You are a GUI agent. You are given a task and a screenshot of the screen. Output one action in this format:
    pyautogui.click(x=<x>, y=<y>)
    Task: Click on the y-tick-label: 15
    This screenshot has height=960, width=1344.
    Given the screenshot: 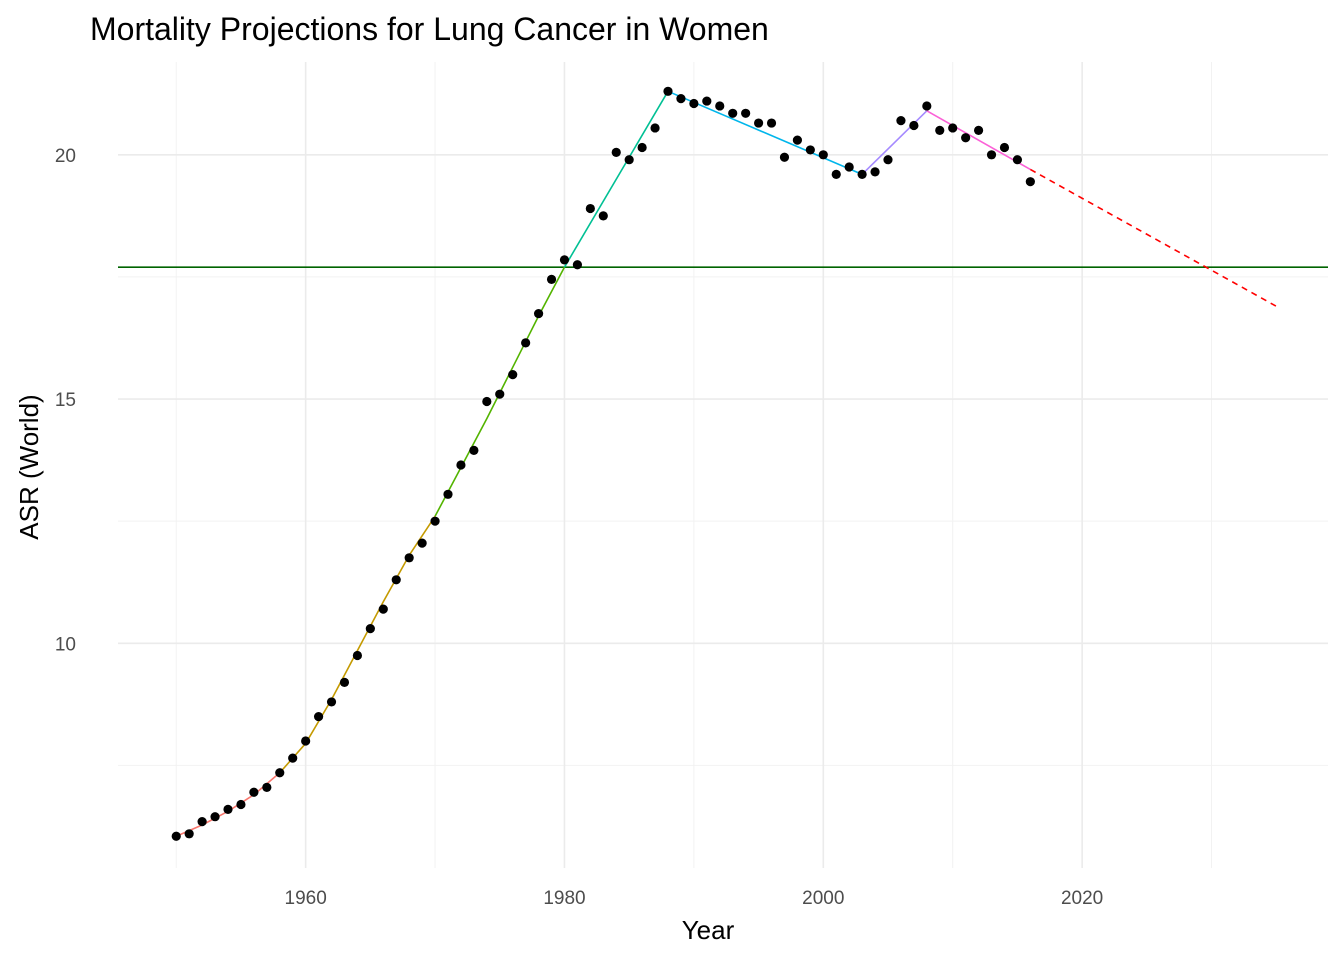 What is the action you would take?
    pyautogui.click(x=65, y=400)
    